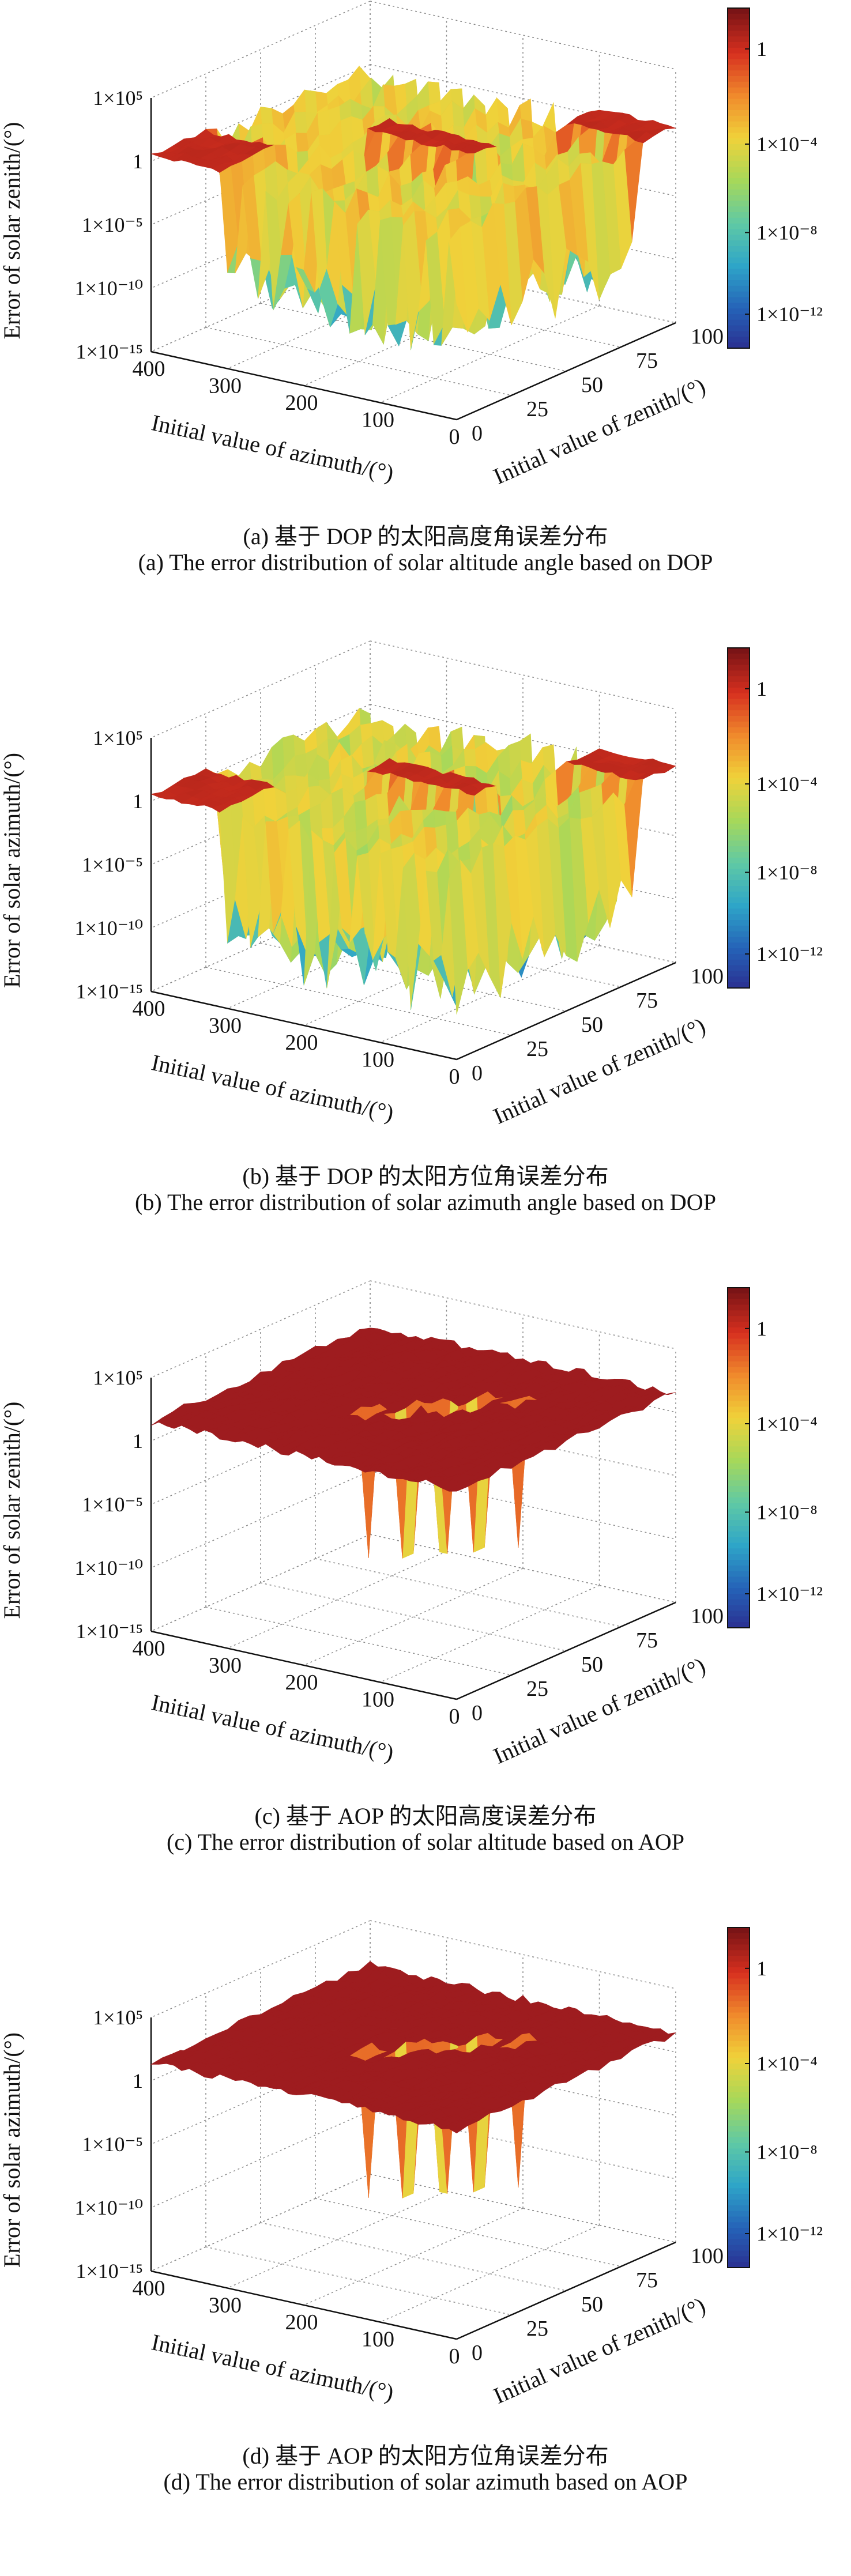 Image resolution: width=851 pixels, height=2576 pixels. What do you see at coordinates (225, 2306) in the screenshot?
I see `azimuth-tick-label: 300` at bounding box center [225, 2306].